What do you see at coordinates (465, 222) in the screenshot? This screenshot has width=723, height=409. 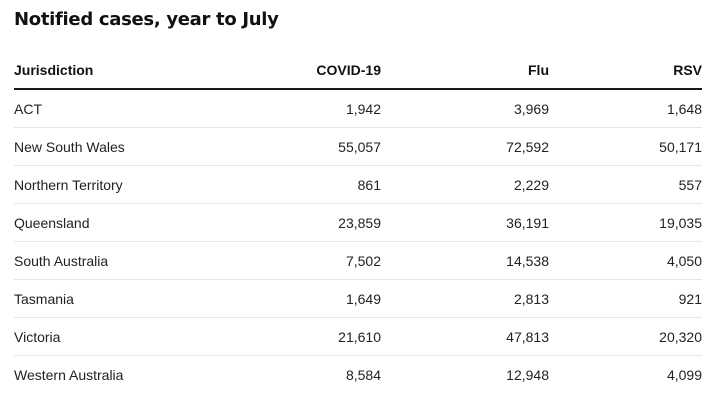 I see `cell-flu: 36,191` at bounding box center [465, 222].